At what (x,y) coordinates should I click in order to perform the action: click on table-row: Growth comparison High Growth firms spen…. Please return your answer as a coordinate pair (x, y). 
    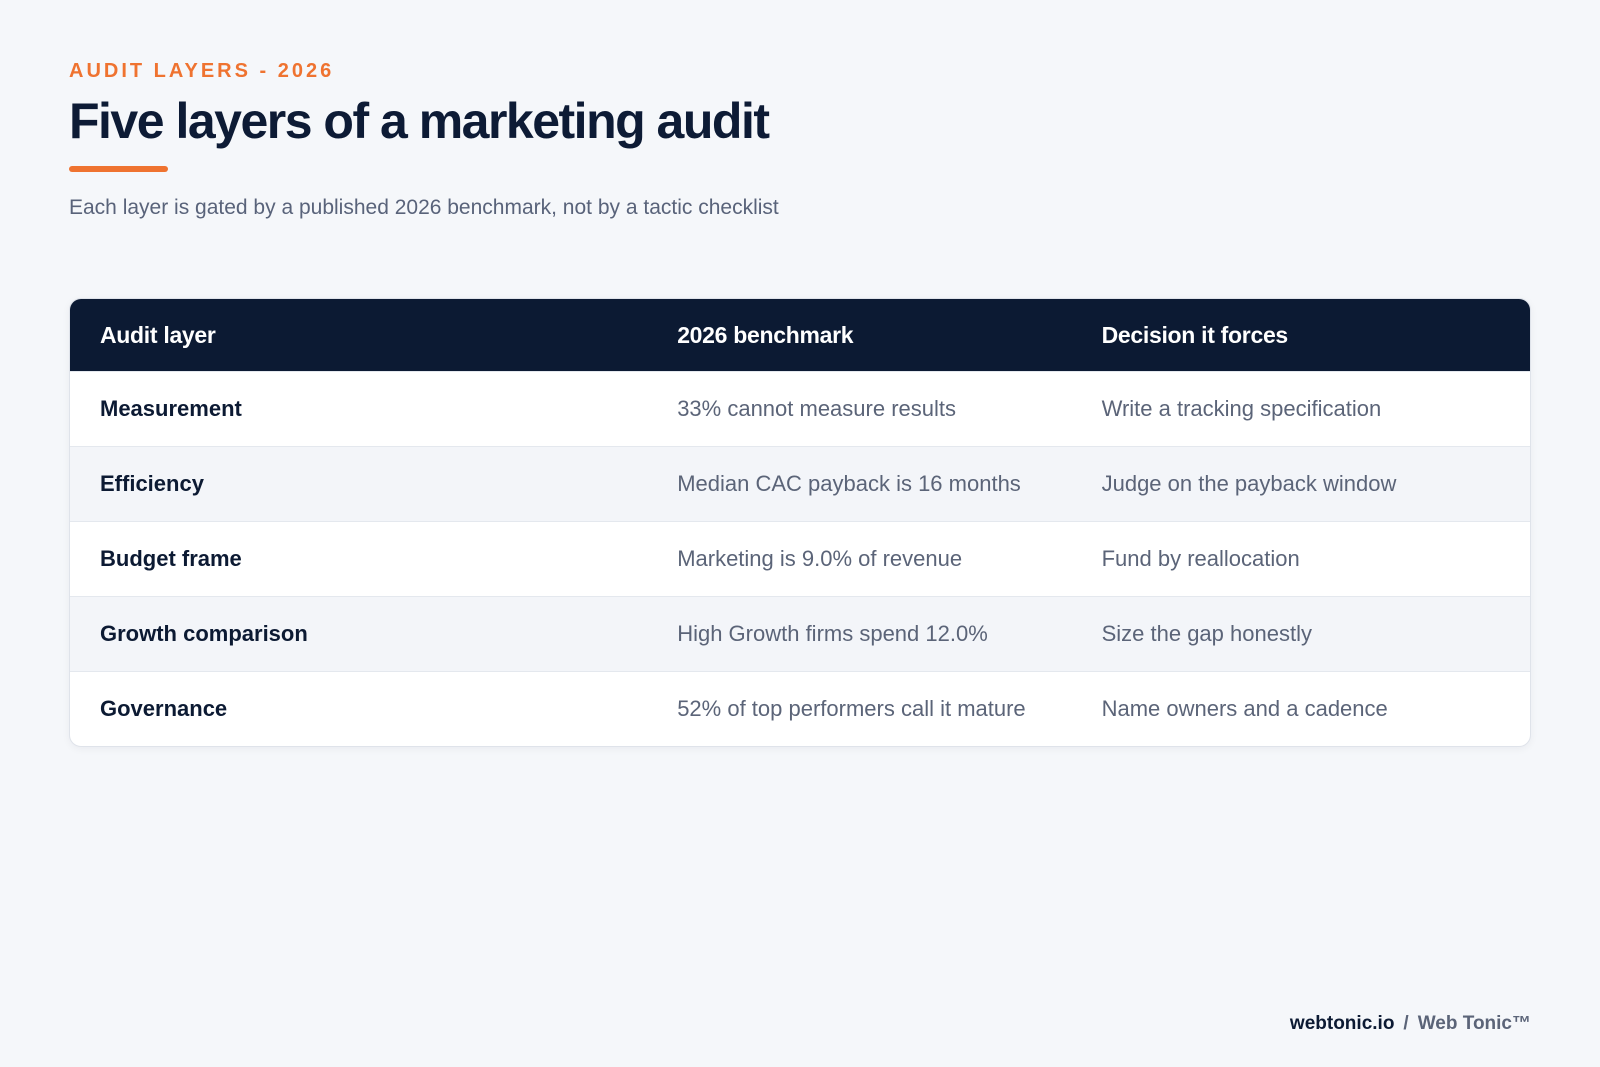
    Looking at the image, I should click on (800, 633).